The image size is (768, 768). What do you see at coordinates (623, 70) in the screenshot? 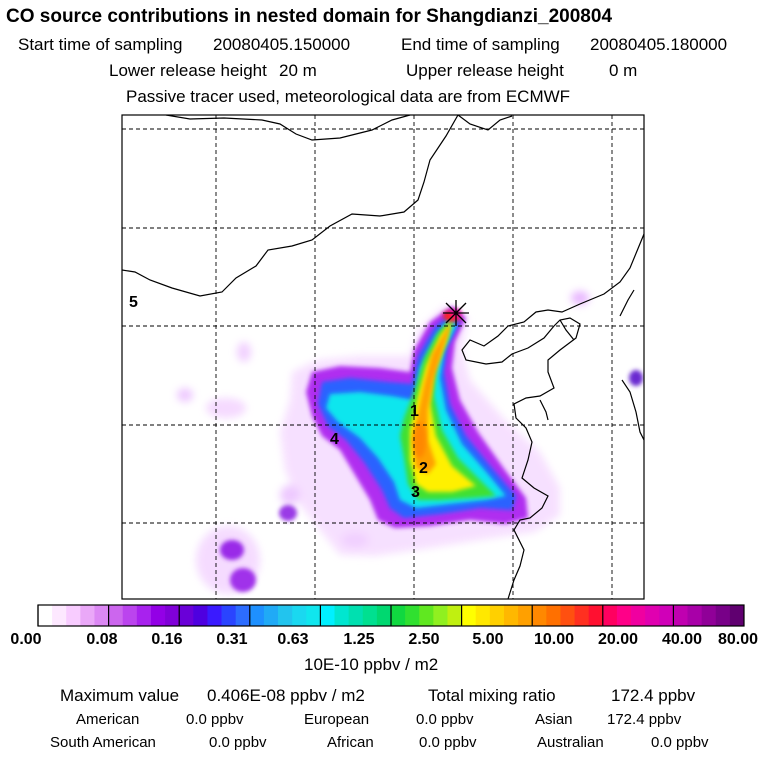
I see `upper-release-value: 0 m` at bounding box center [623, 70].